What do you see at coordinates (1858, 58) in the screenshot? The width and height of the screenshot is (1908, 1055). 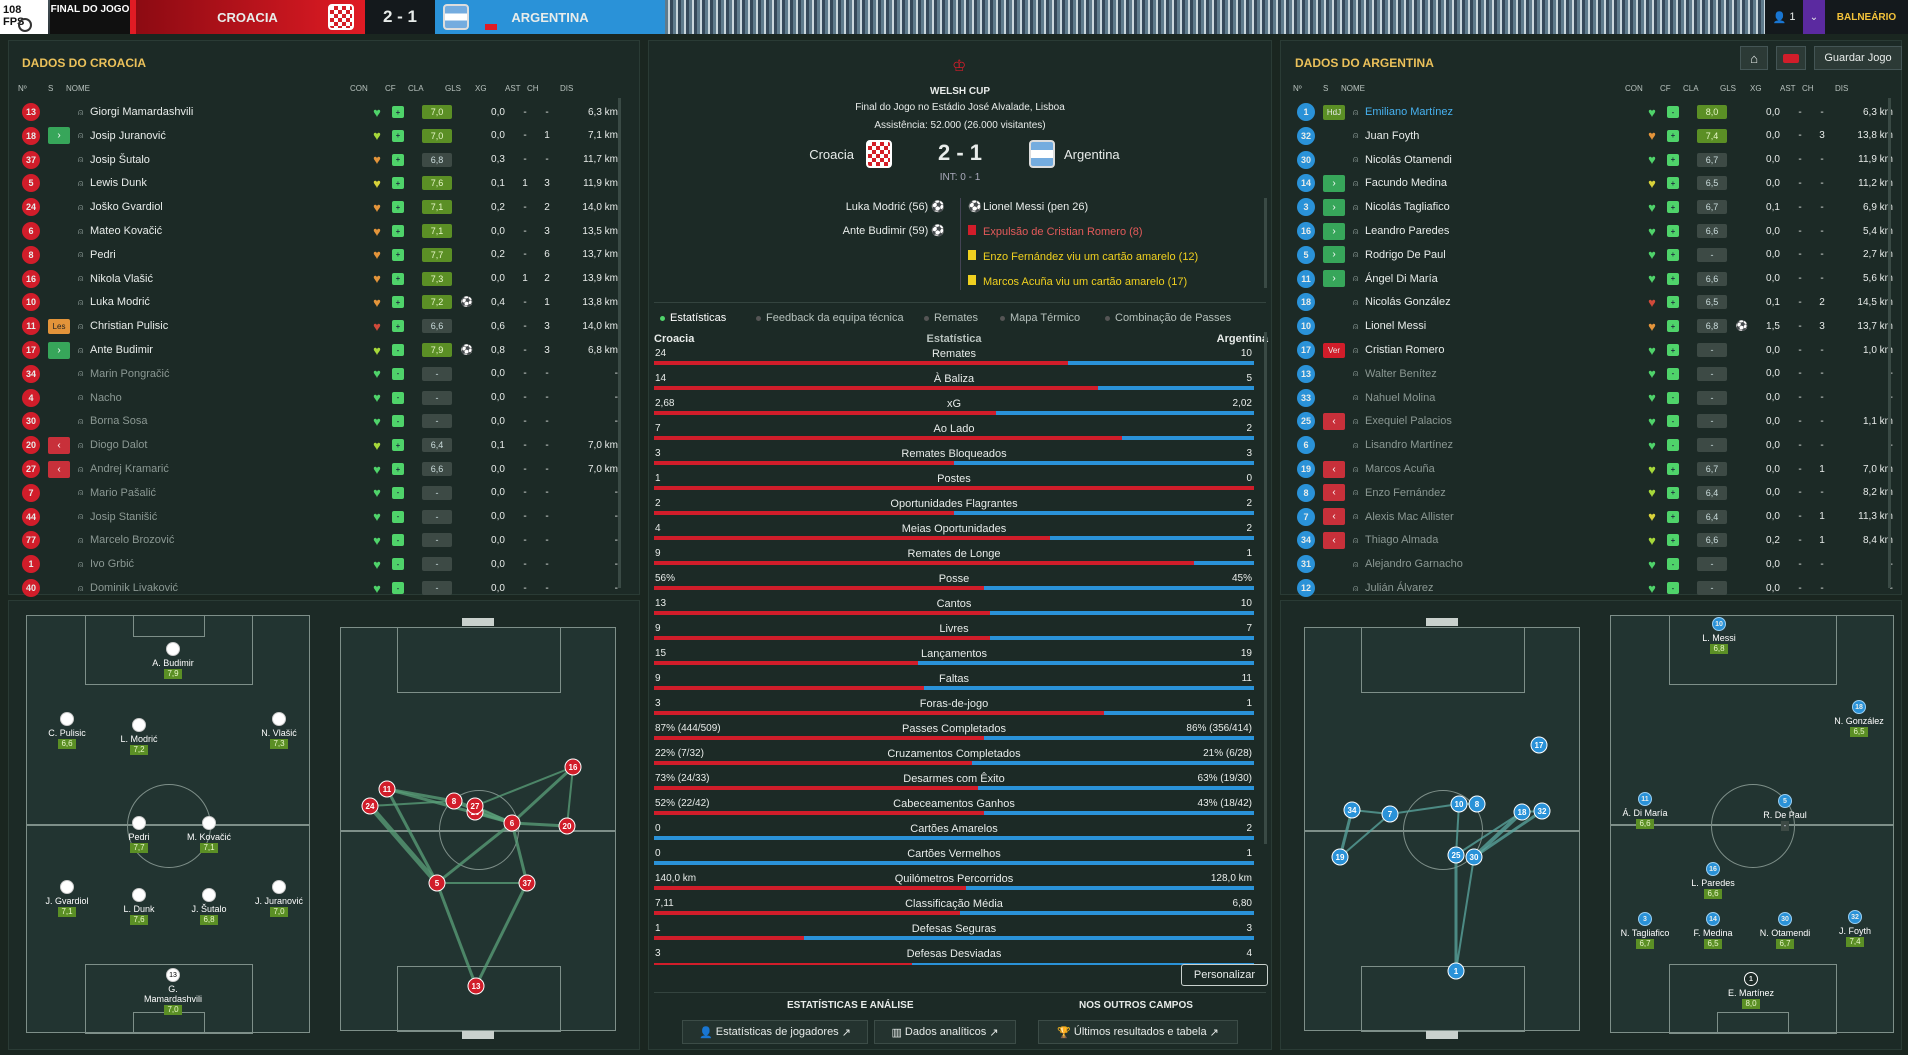 I see `save-game-button: Guardar Jogo` at bounding box center [1858, 58].